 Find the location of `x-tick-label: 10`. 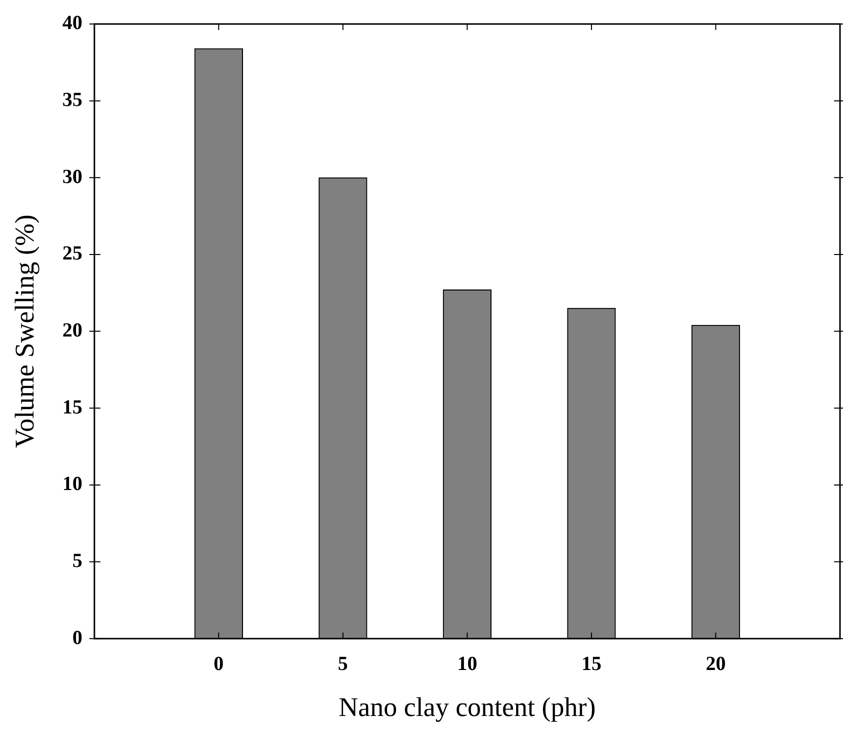

x-tick-label: 10 is located at coordinates (467, 663).